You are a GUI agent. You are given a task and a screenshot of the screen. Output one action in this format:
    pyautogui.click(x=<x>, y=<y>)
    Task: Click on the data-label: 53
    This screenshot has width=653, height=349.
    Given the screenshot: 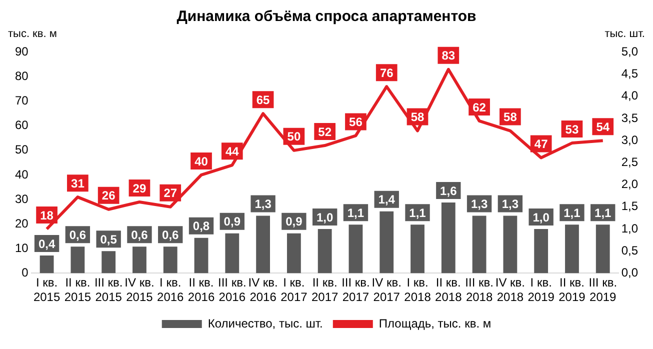 What is the action you would take?
    pyautogui.click(x=572, y=129)
    